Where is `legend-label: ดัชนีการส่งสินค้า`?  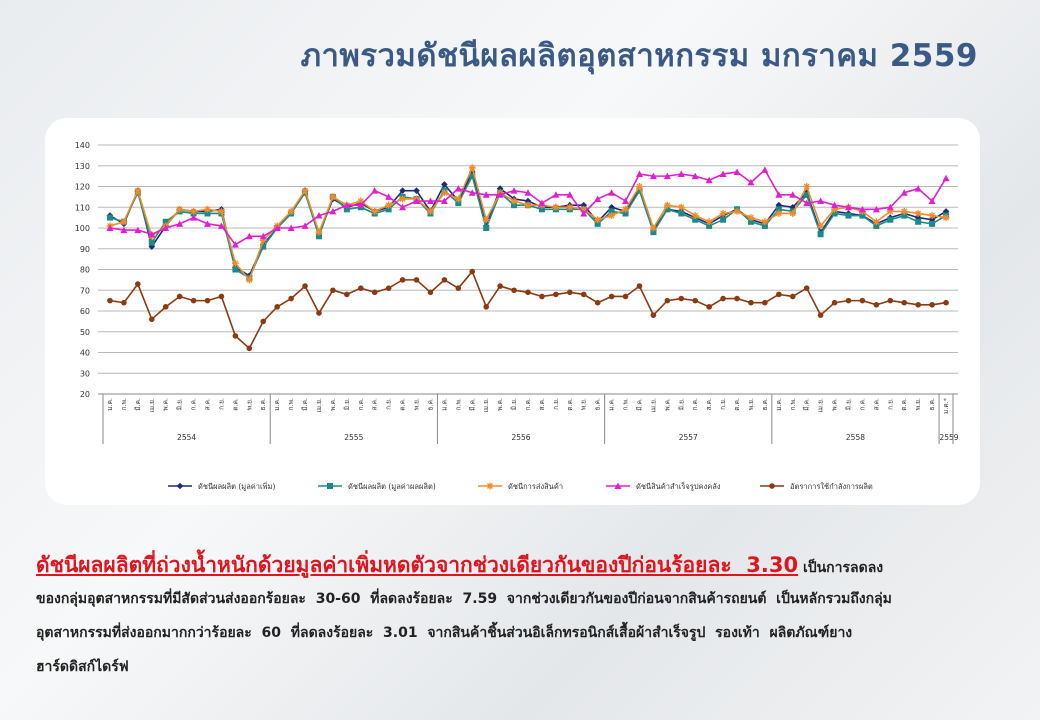
legend-label: ดัชนีการส่งสินค้า is located at coordinates (535, 486).